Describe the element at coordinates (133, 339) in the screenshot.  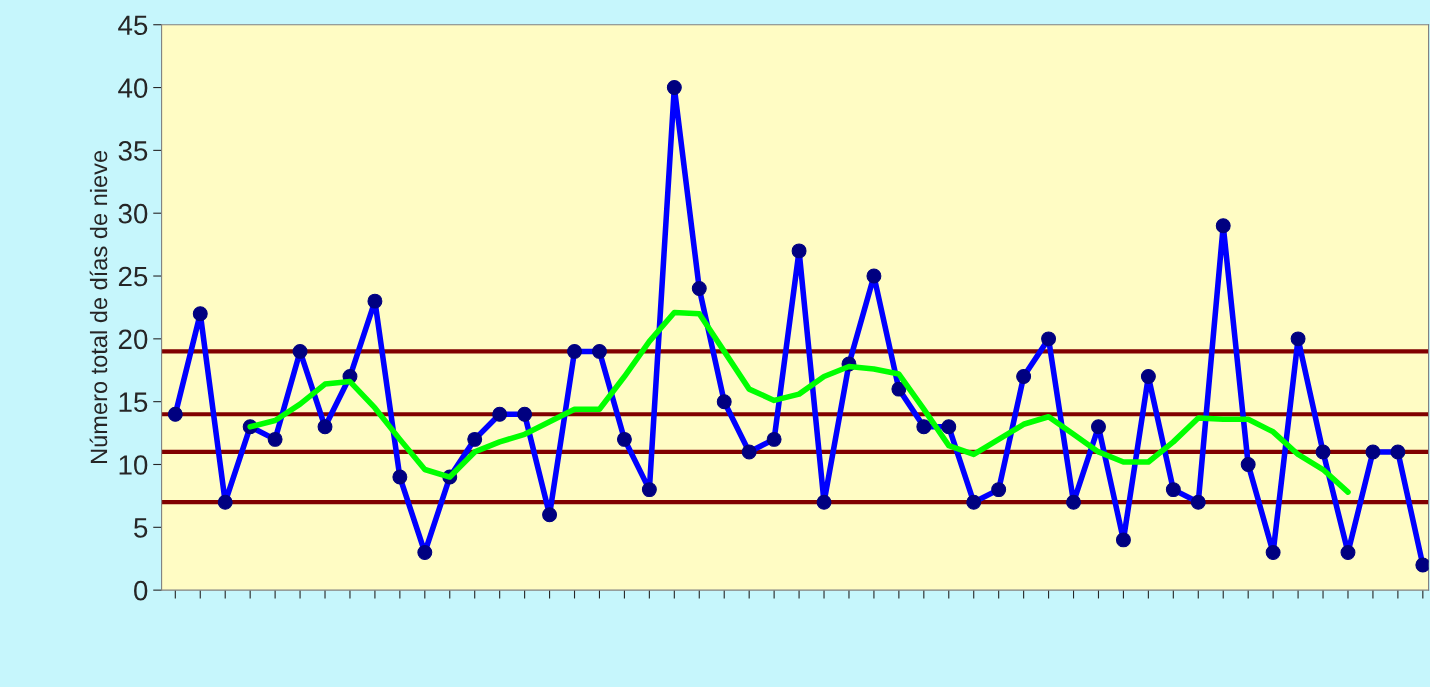
I see `y-tick-label: 20` at that location.